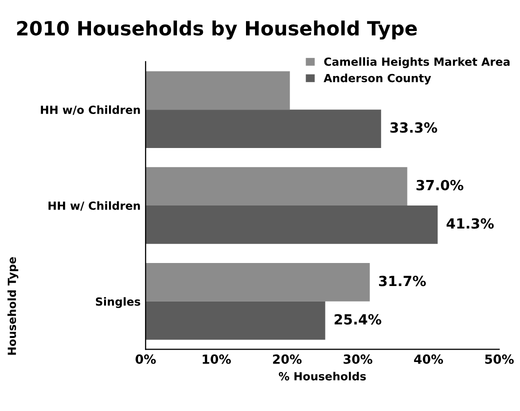  I want to click on legend-label: Camellia Heights Market Area, so click(417, 62).